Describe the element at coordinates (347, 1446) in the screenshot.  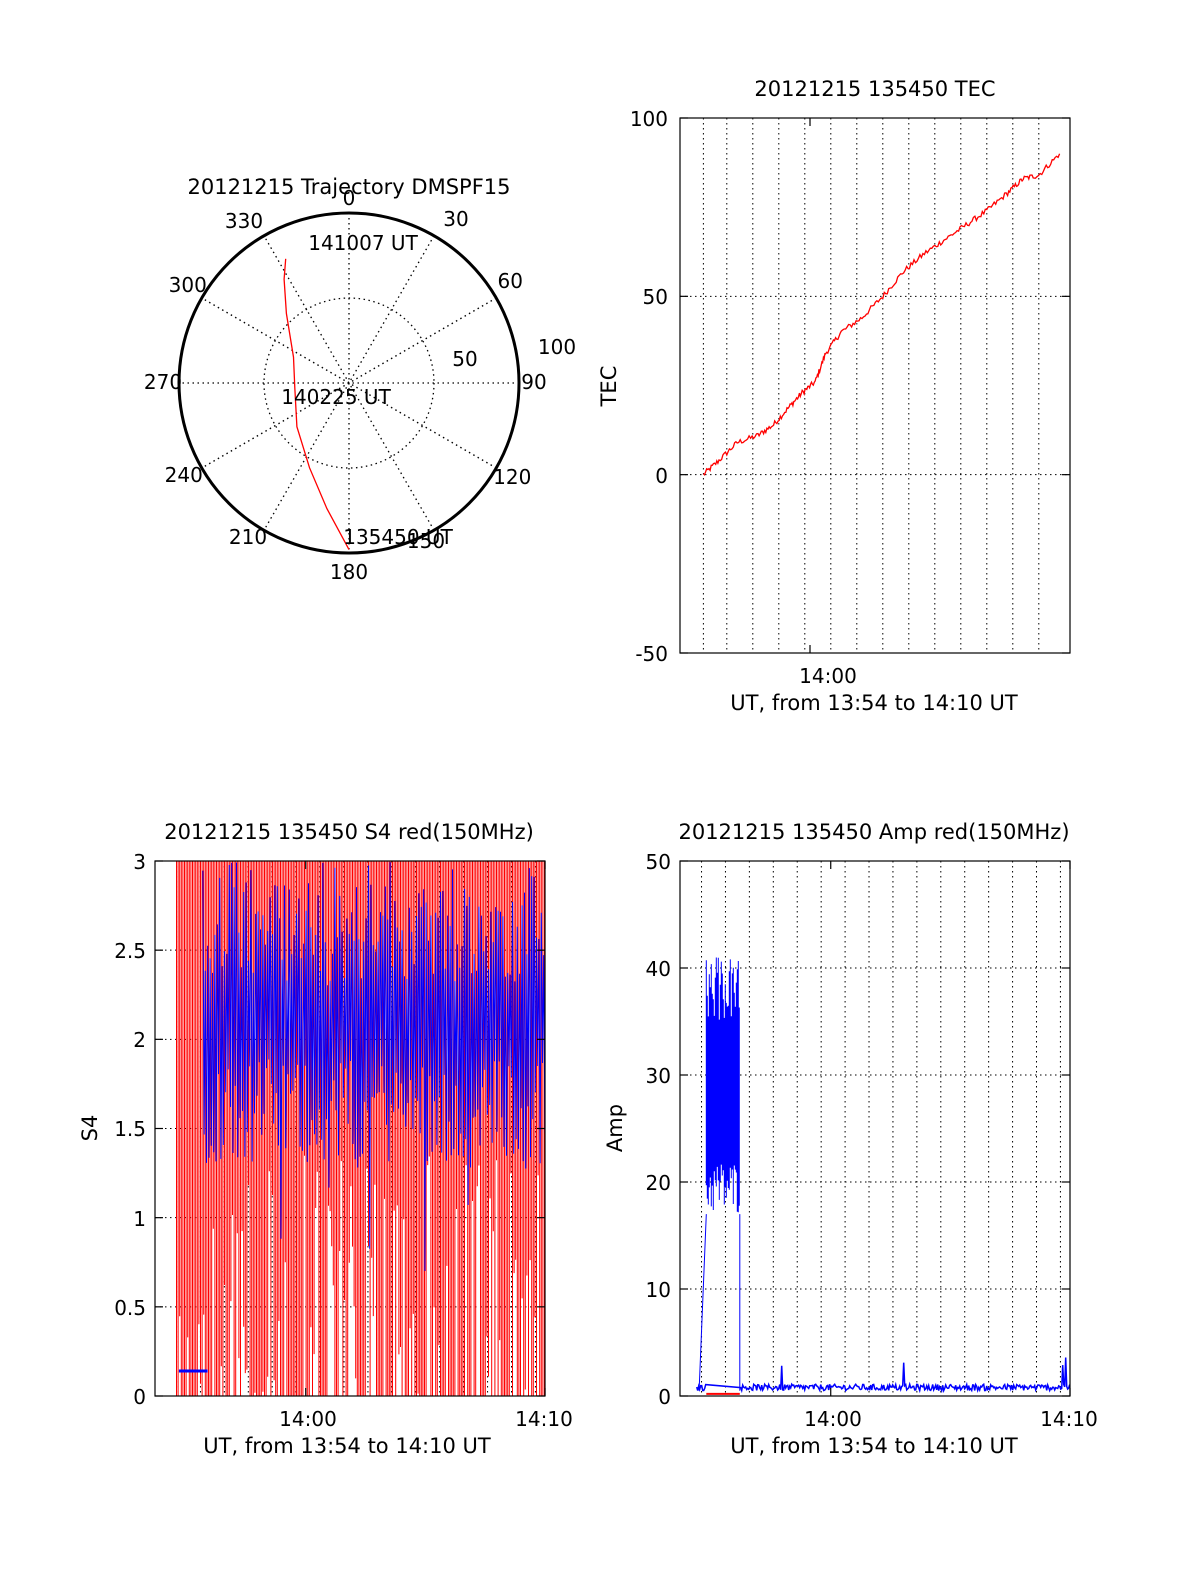
I see `s4-xlabel: UT, from 13:54 to 14:10 UT` at that location.